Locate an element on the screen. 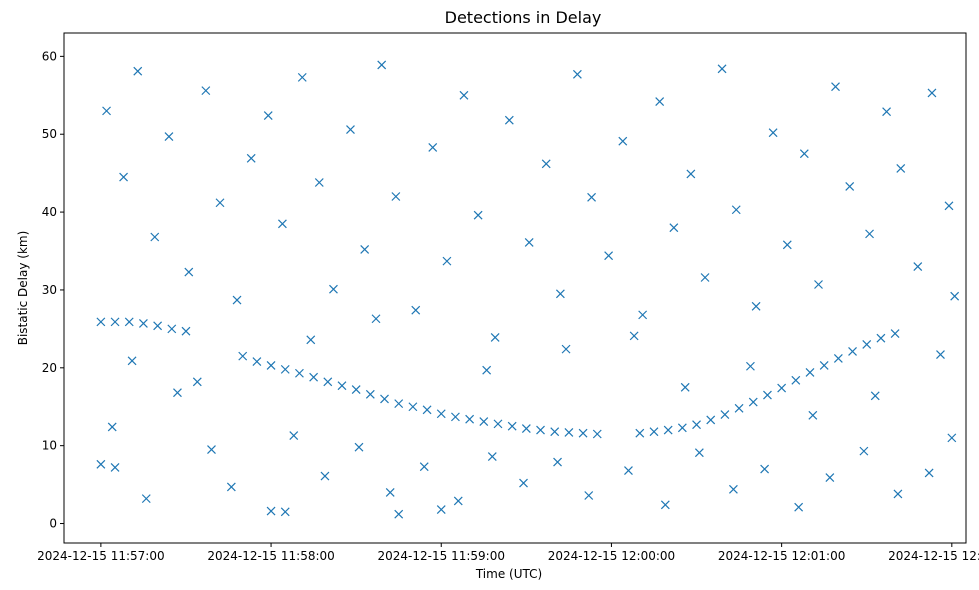 The width and height of the screenshot is (979, 590). y-axis-ticks: 0 10 20 30 40 50 60 is located at coordinates (53, 290).